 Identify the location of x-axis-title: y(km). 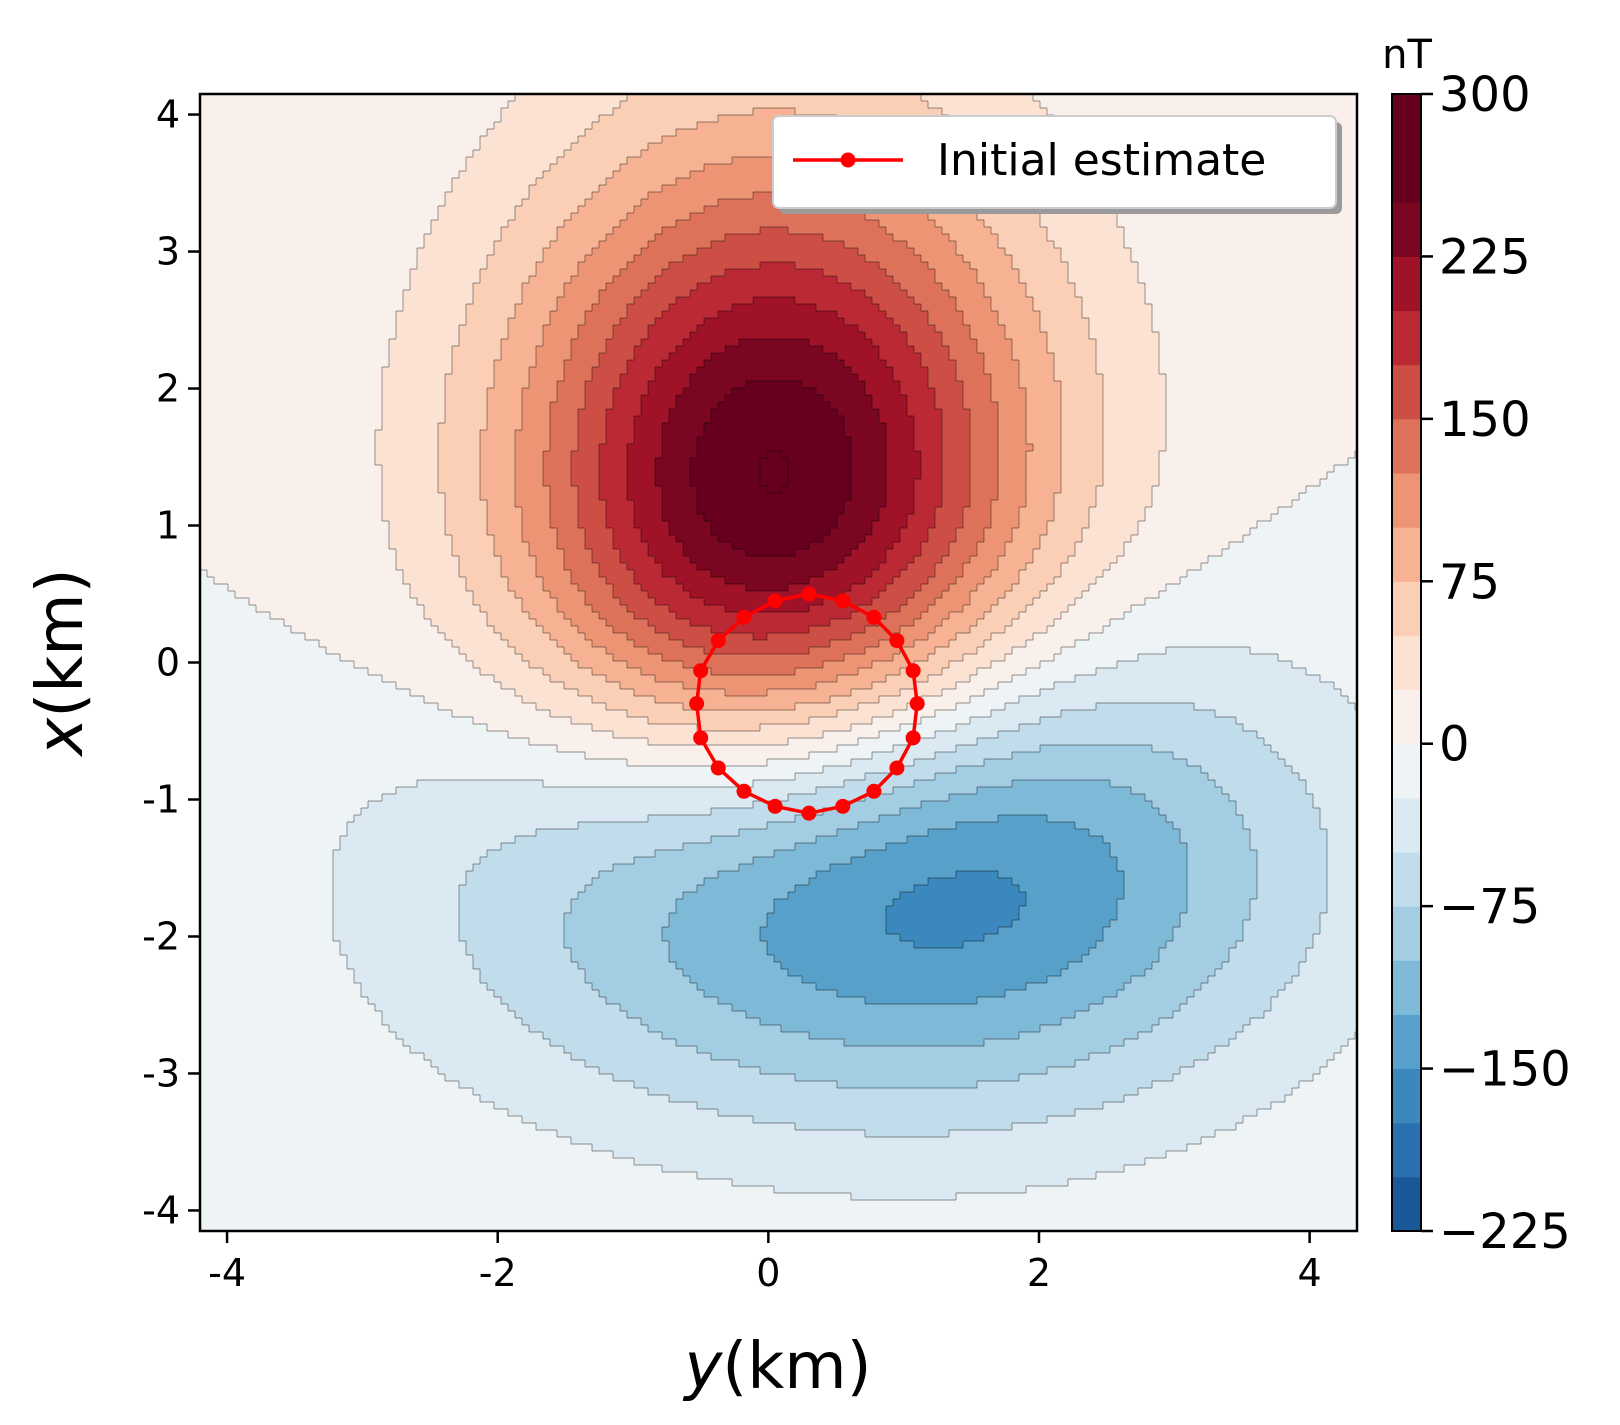
(776, 1367).